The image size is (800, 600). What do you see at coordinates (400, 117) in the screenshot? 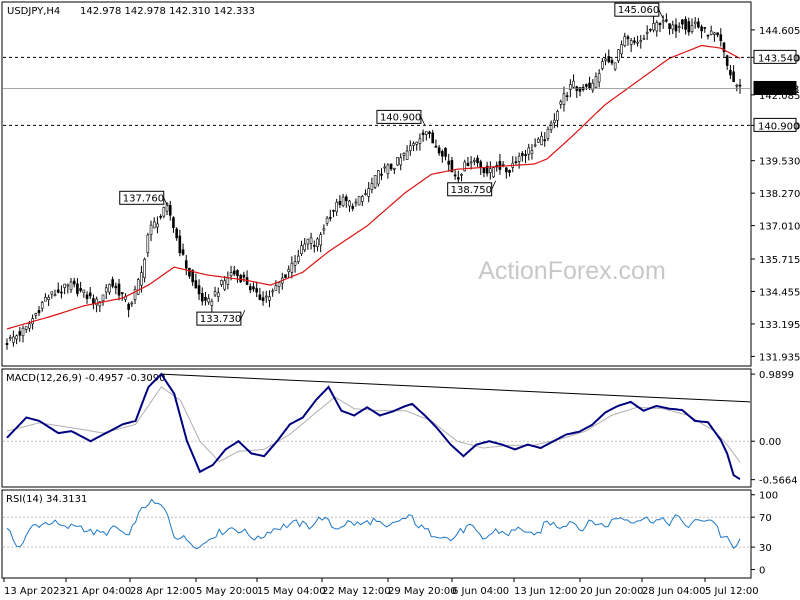
I see `annotation-label: 140.900` at bounding box center [400, 117].